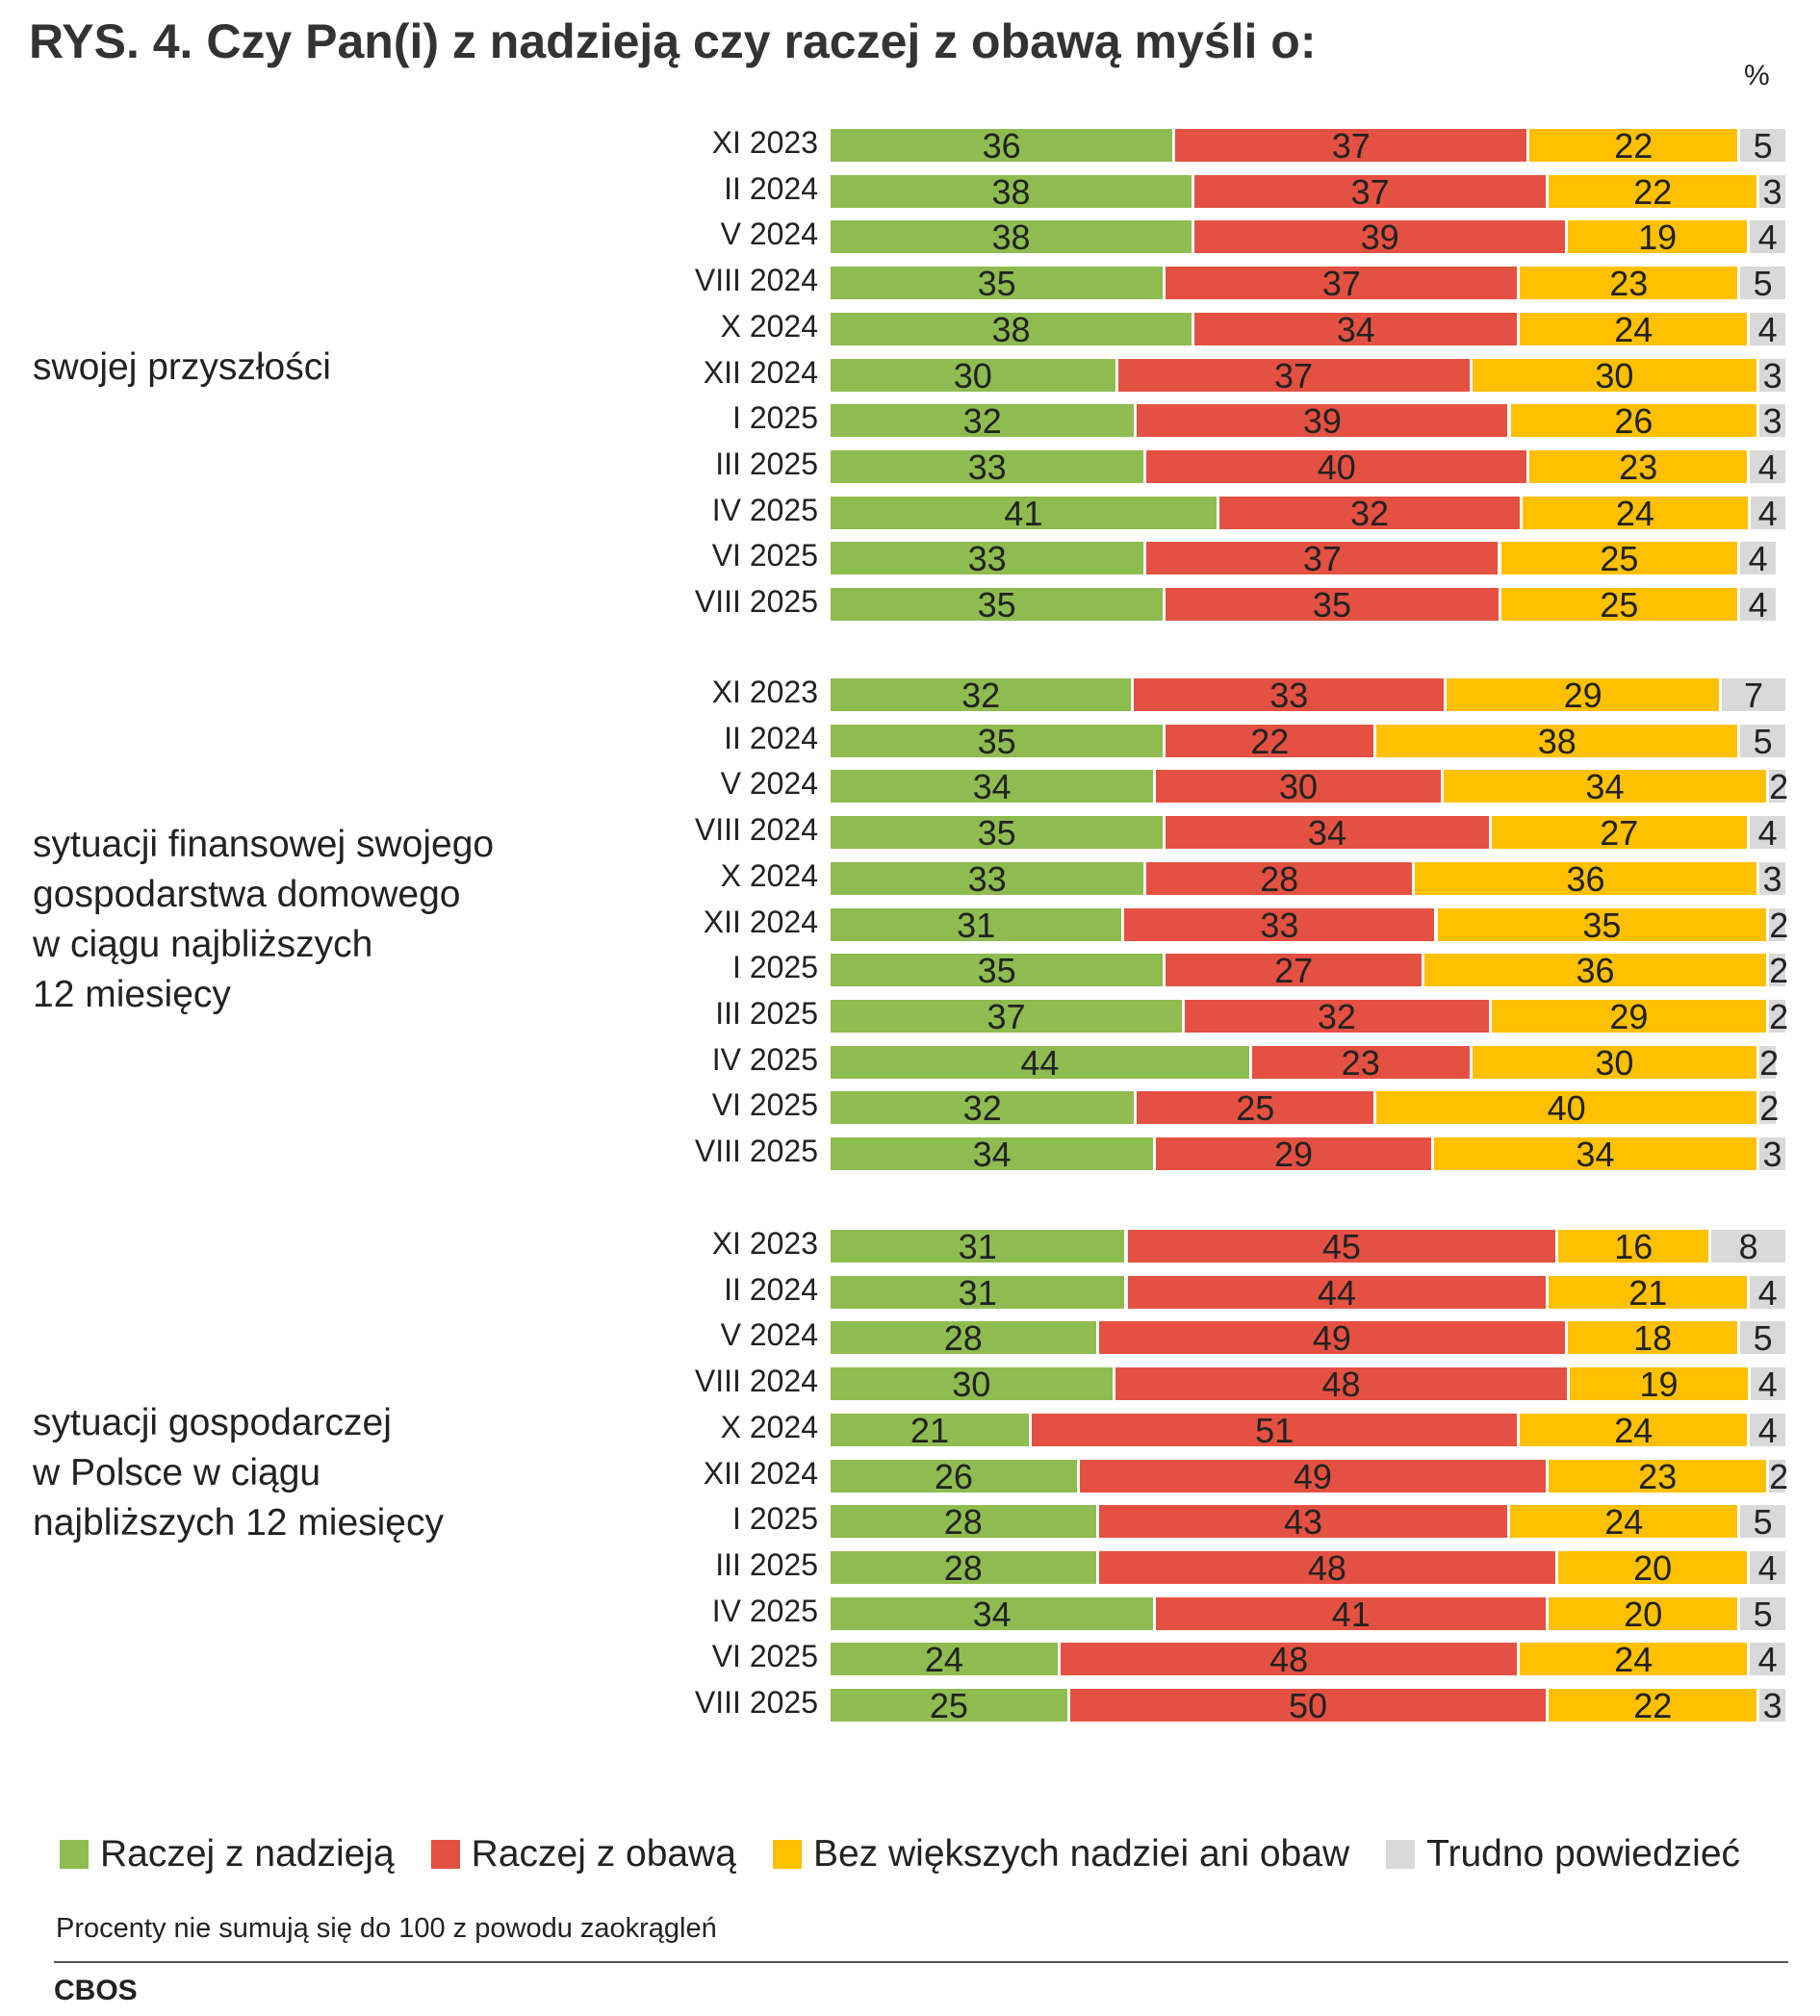 Image resolution: width=1820 pixels, height=2016 pixels. What do you see at coordinates (1356, 330) in the screenshot?
I see `bar-segment-fear: 34` at bounding box center [1356, 330].